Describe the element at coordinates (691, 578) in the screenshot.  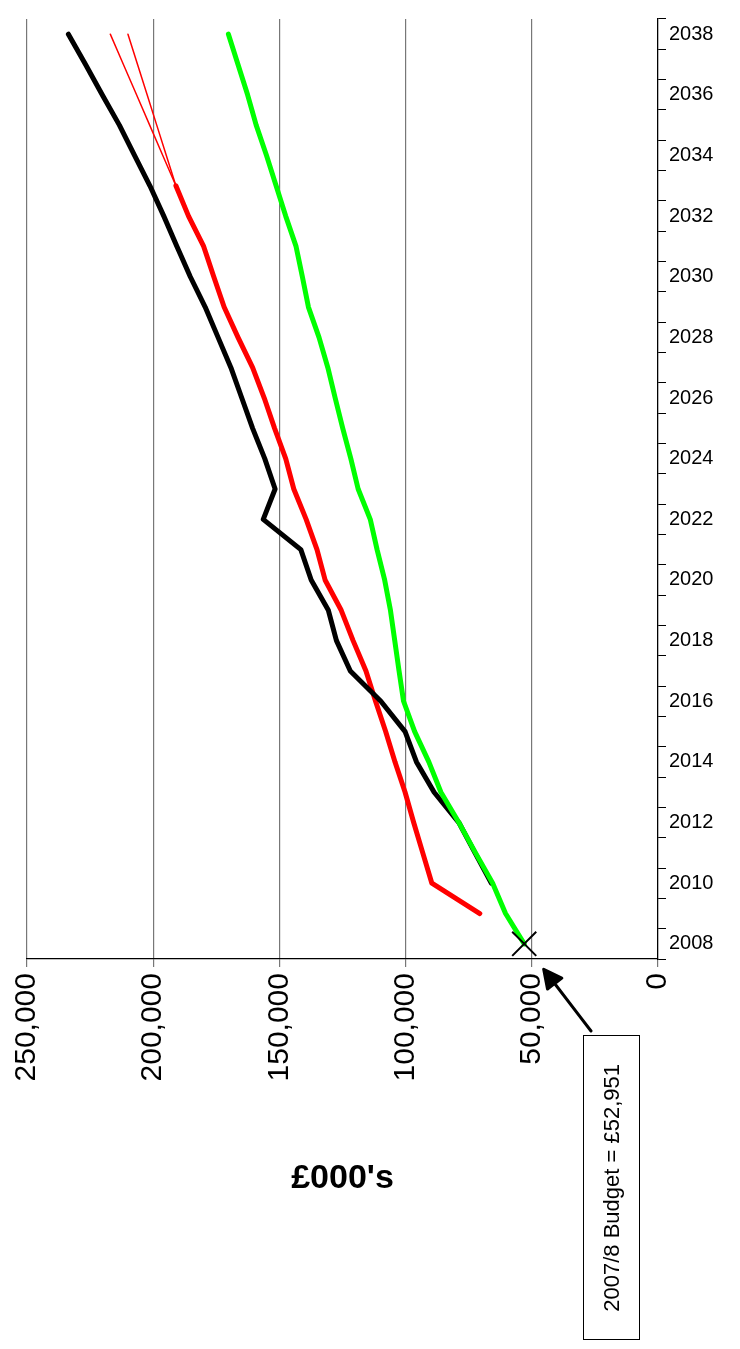
I see `y-tick-label: 2020` at that location.